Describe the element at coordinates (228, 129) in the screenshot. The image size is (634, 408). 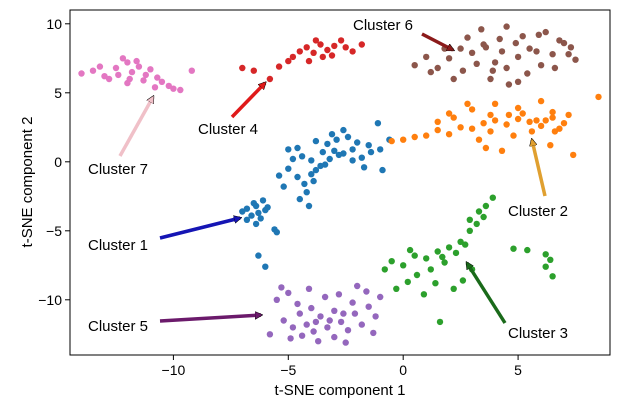
I see `annotation-label-4: Cluster 4` at that location.